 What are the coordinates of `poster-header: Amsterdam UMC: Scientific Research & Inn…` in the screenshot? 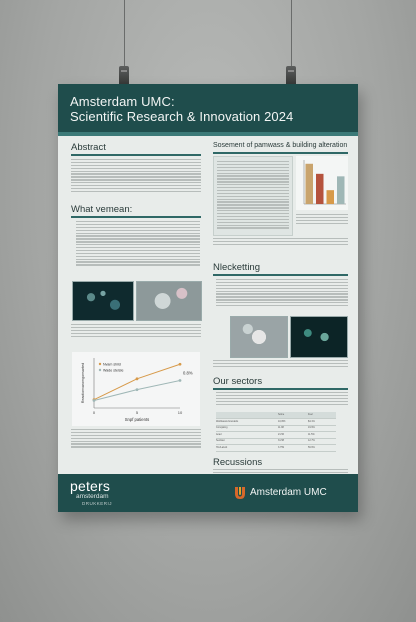 It's located at (208, 108).